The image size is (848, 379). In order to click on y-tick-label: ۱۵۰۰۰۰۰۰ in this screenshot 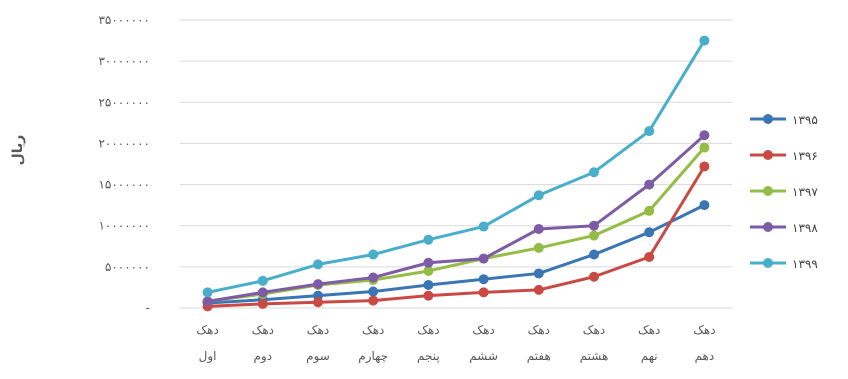, I will do `click(124, 185)`.